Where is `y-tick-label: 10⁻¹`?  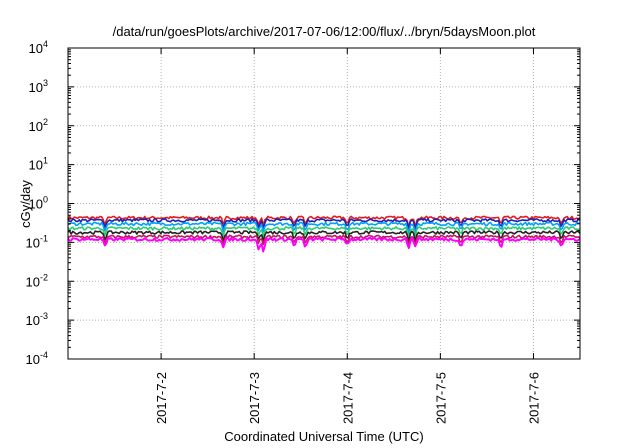 y-tick-label: 10⁻¹ is located at coordinates (37, 241).